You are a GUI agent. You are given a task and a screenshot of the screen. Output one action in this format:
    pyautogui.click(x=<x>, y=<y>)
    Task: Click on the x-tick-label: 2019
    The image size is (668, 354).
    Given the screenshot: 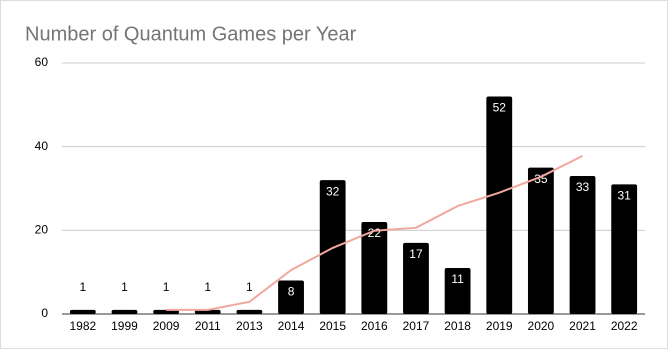 What is the action you would take?
    pyautogui.click(x=499, y=326)
    